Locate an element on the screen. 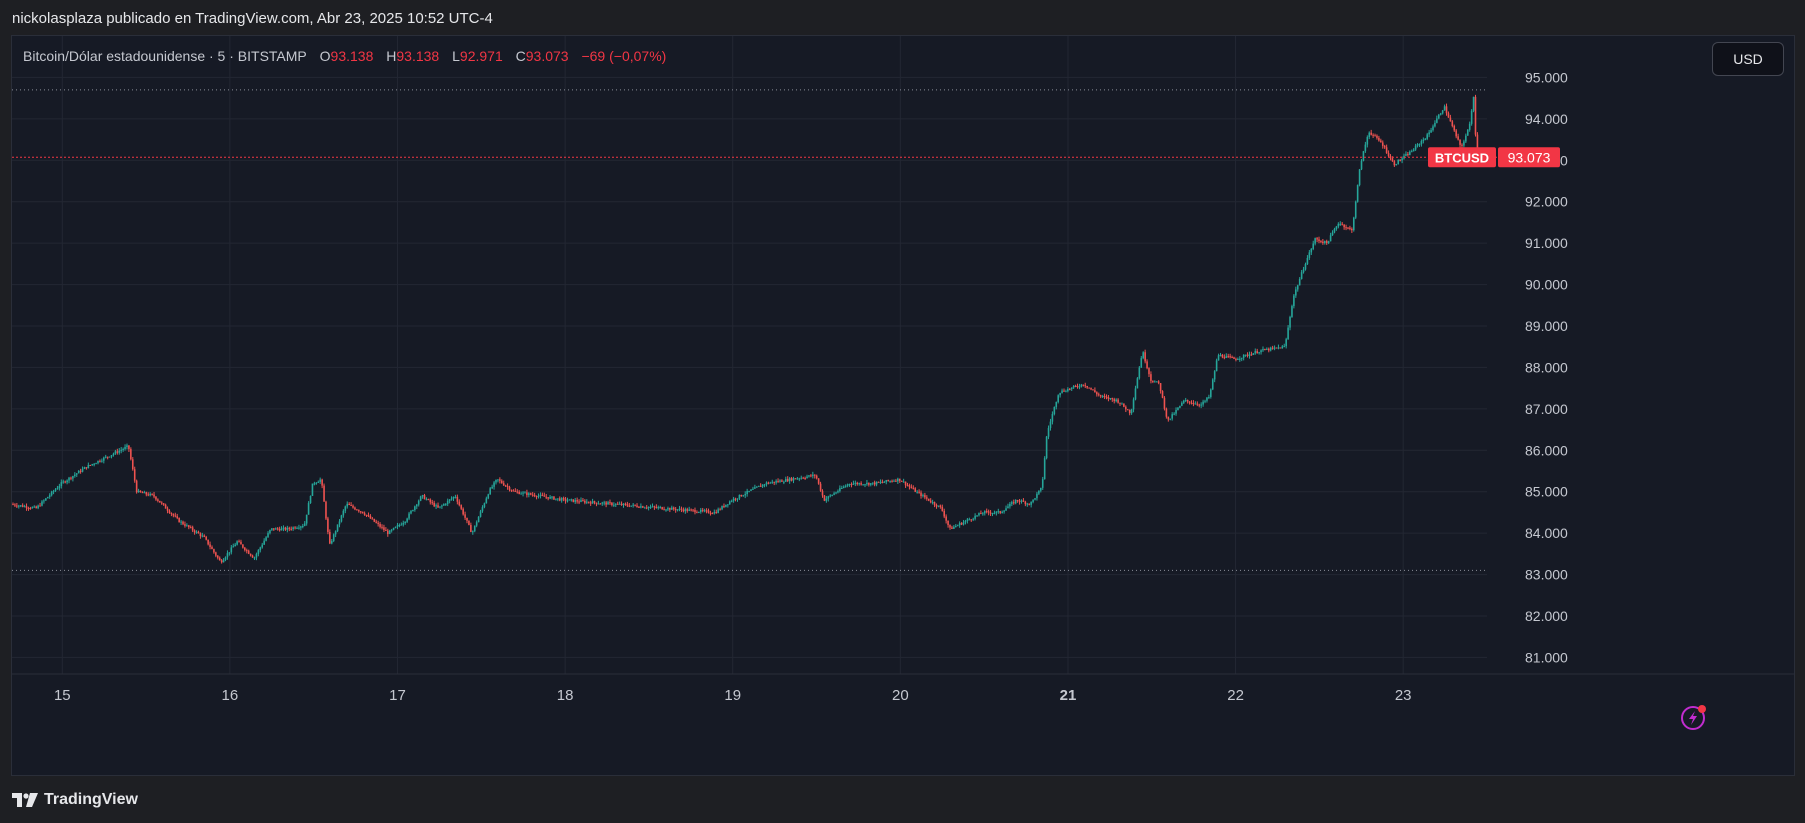 This screenshot has width=1805, height=823. last-price-tag: 93.073 is located at coordinates (1529, 157).